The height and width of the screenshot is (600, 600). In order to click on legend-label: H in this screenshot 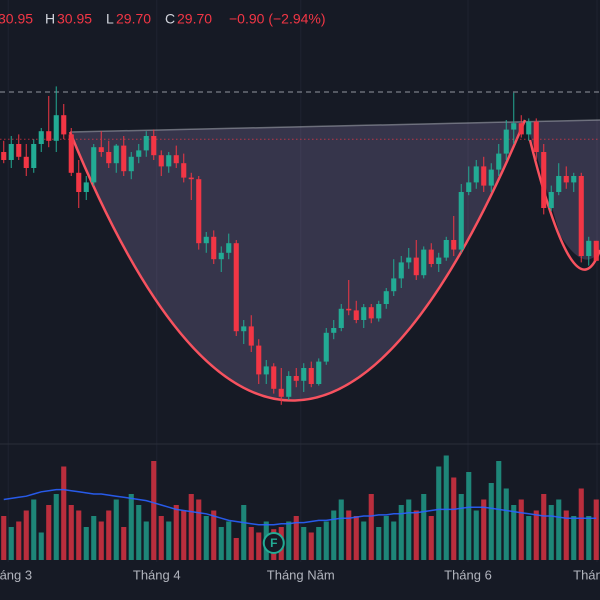, I will do `click(50, 19)`.